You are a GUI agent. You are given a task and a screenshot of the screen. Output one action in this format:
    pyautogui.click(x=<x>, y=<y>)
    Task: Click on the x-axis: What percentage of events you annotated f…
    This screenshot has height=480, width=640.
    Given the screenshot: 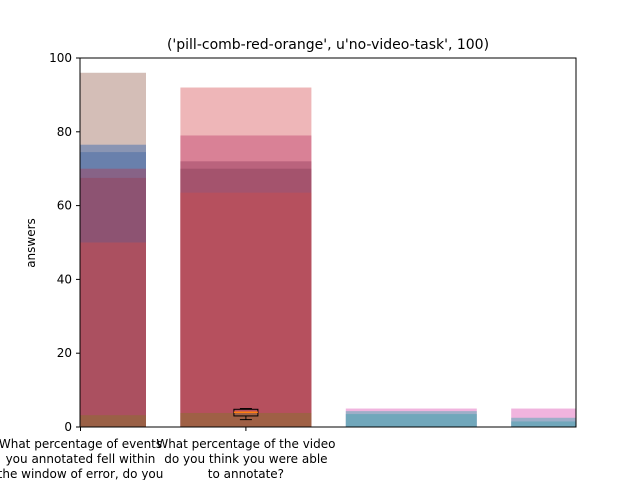 What is the action you would take?
    pyautogui.click(x=167, y=453)
    